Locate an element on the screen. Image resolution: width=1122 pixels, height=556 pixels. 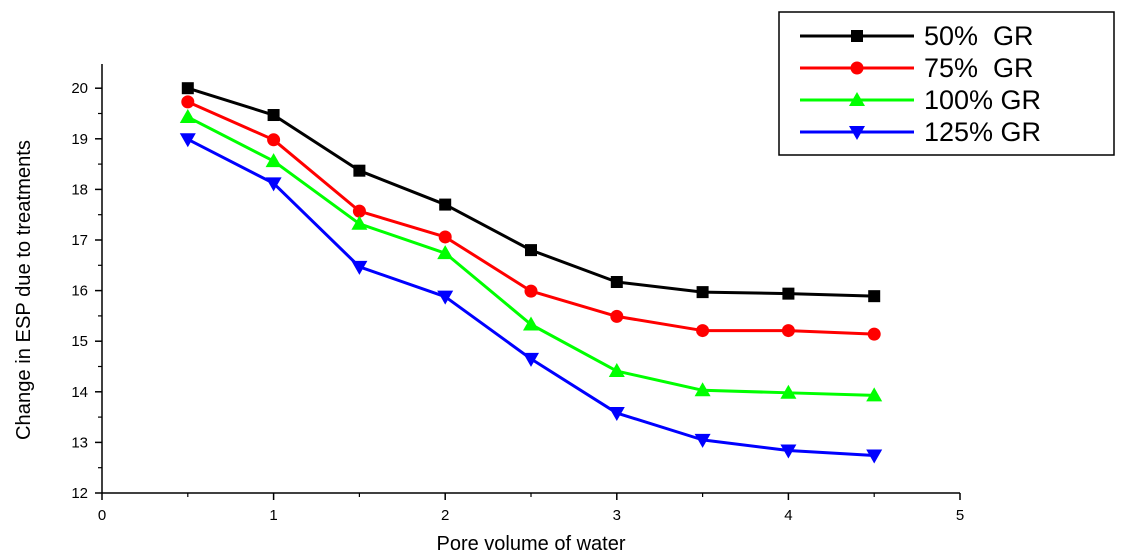
x-tick-label: 4 is located at coordinates (788, 515).